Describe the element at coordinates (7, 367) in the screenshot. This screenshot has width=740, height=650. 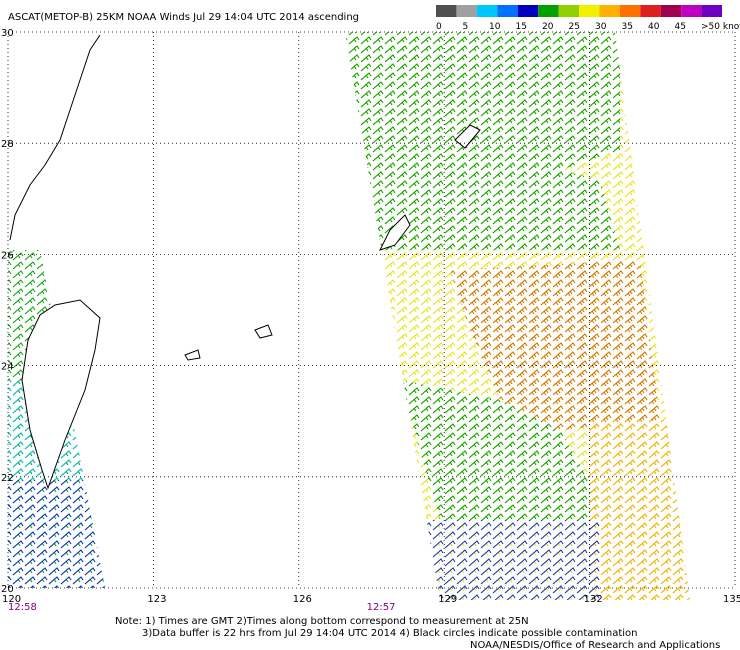
I see `lat-label: 24` at that location.